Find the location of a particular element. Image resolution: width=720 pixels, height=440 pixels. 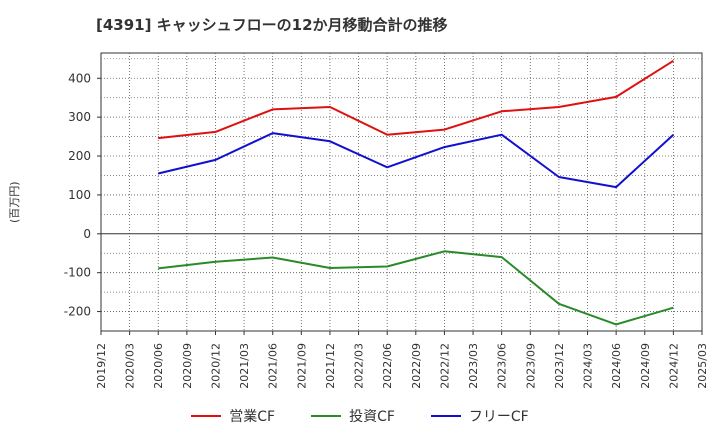

x-tick-label: 2022/12 is located at coordinates (444, 366).